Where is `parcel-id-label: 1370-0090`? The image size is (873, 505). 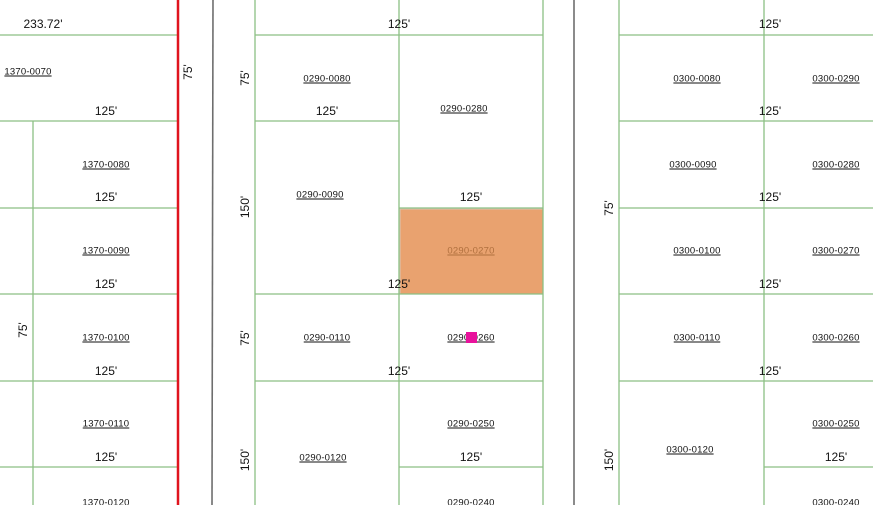 parcel-id-label: 1370-0090 is located at coordinates (106, 251).